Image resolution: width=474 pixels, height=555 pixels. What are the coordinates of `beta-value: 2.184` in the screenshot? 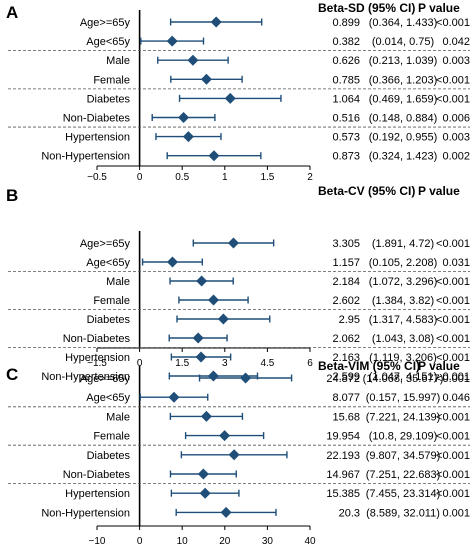 It's located at (346, 282).